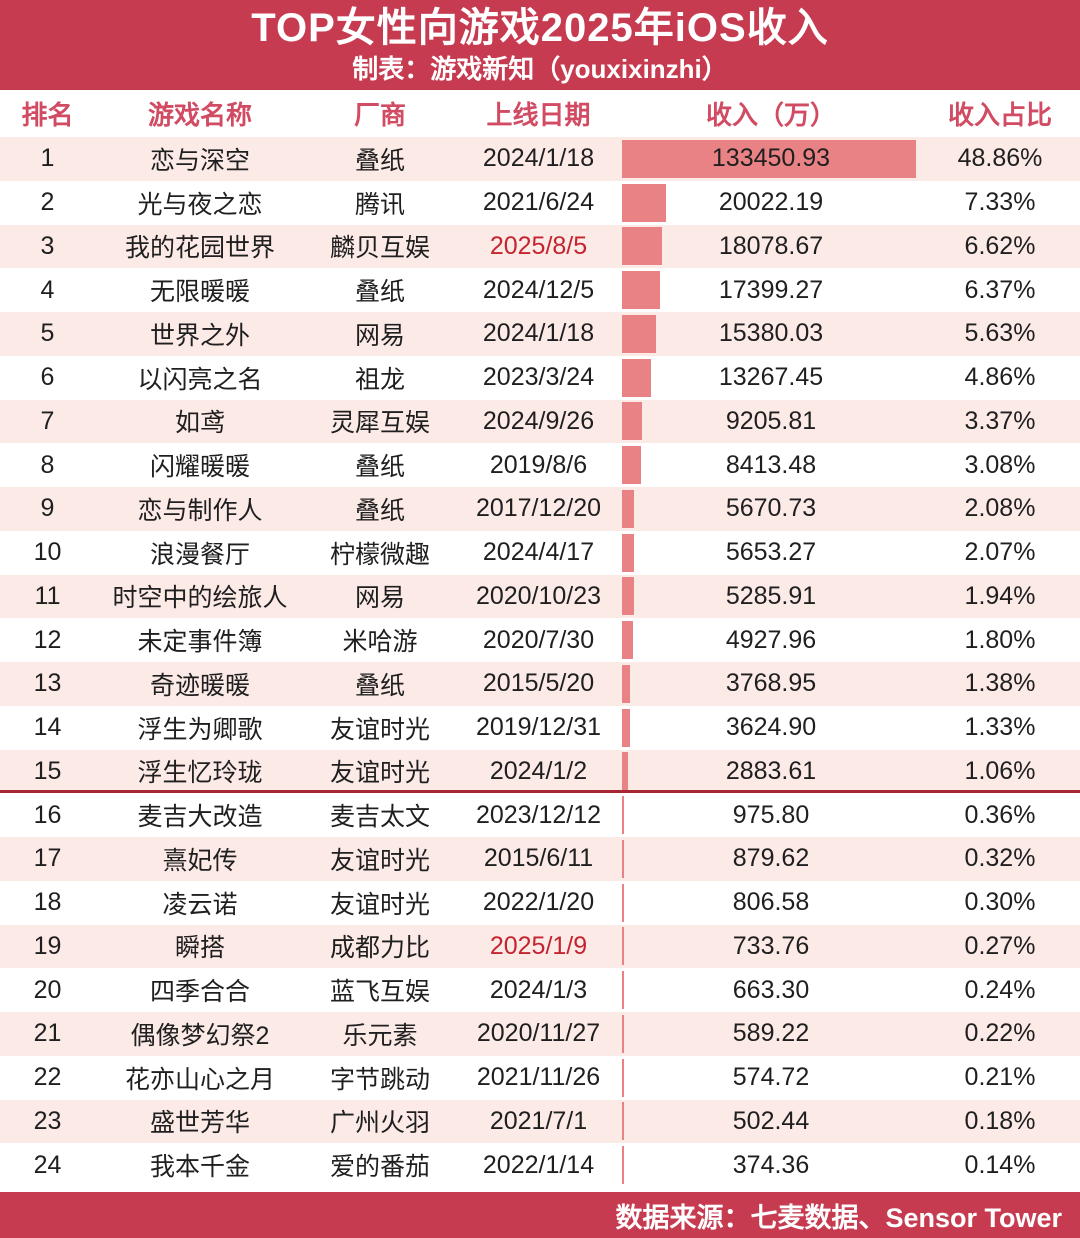 The image size is (1080, 1238). I want to click on revenue-value: 9205.81, so click(771, 420).